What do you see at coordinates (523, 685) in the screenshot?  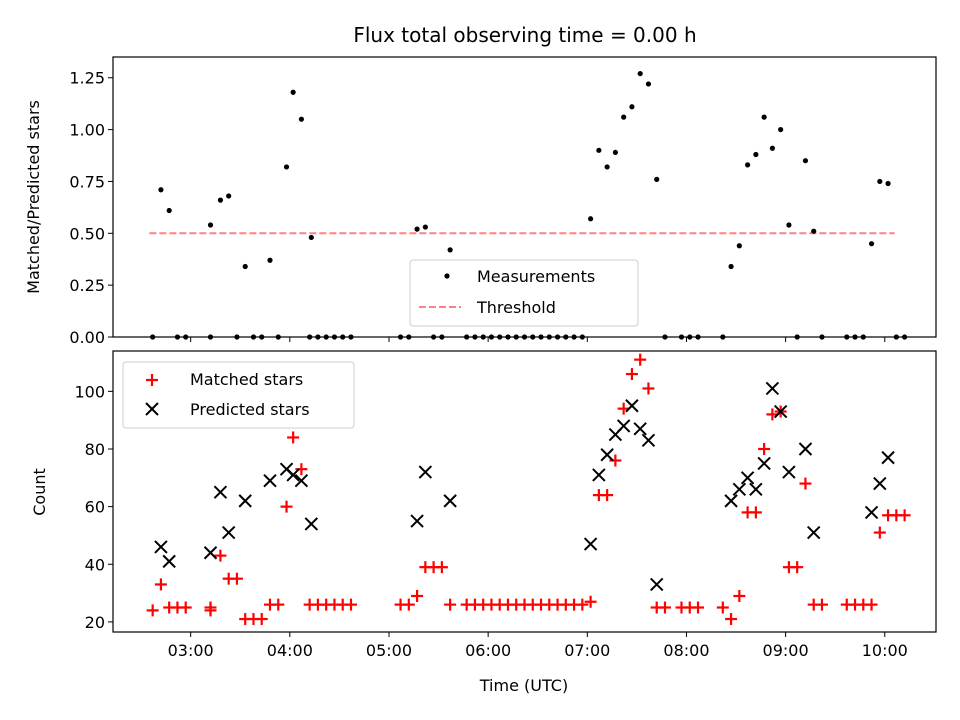 I see `x-axis-label: Time (UTC)` at bounding box center [523, 685].